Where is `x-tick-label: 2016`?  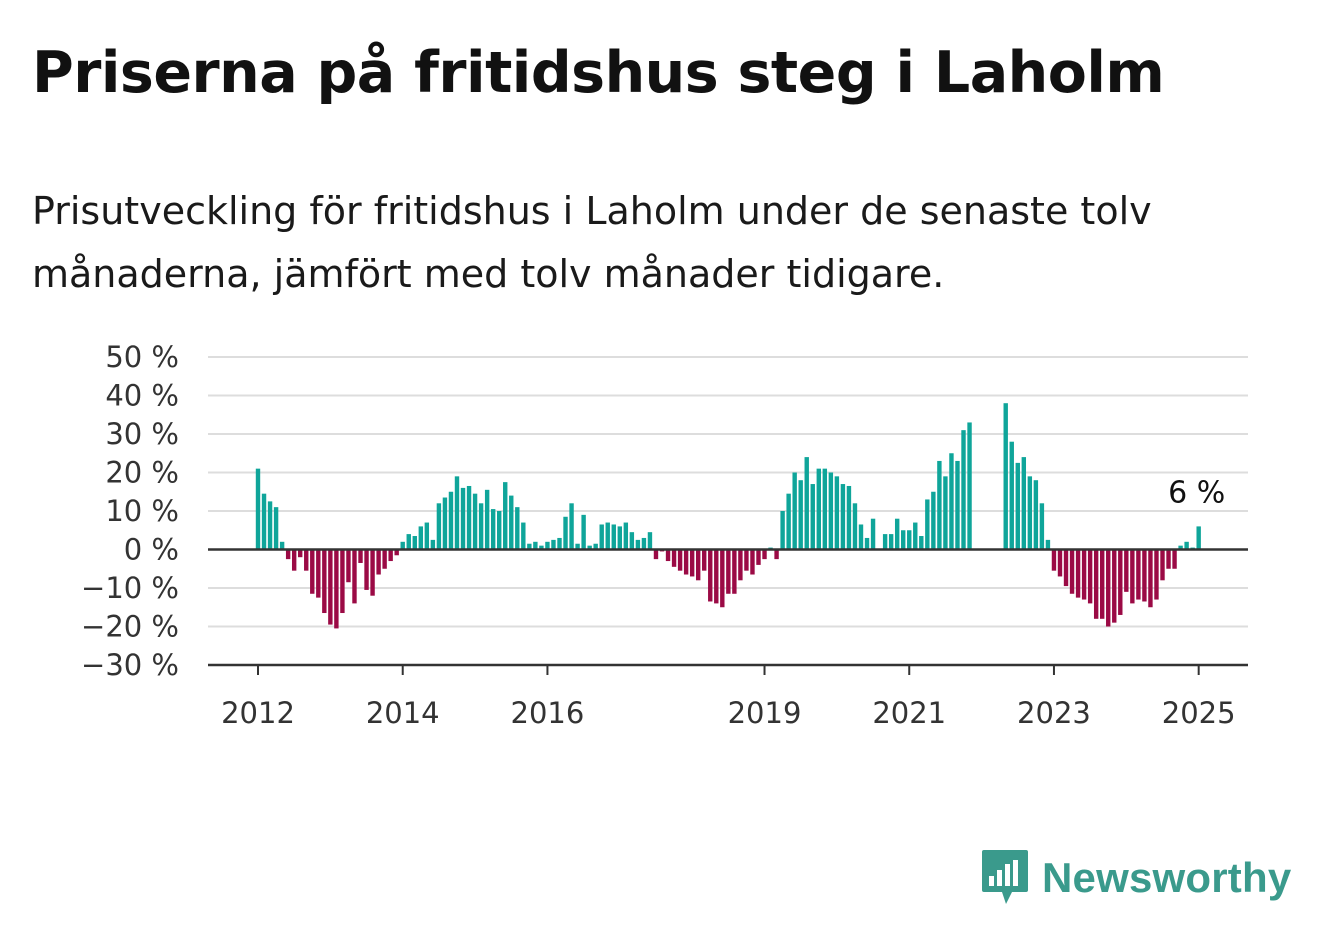 x-tick-label: 2016 is located at coordinates (548, 713).